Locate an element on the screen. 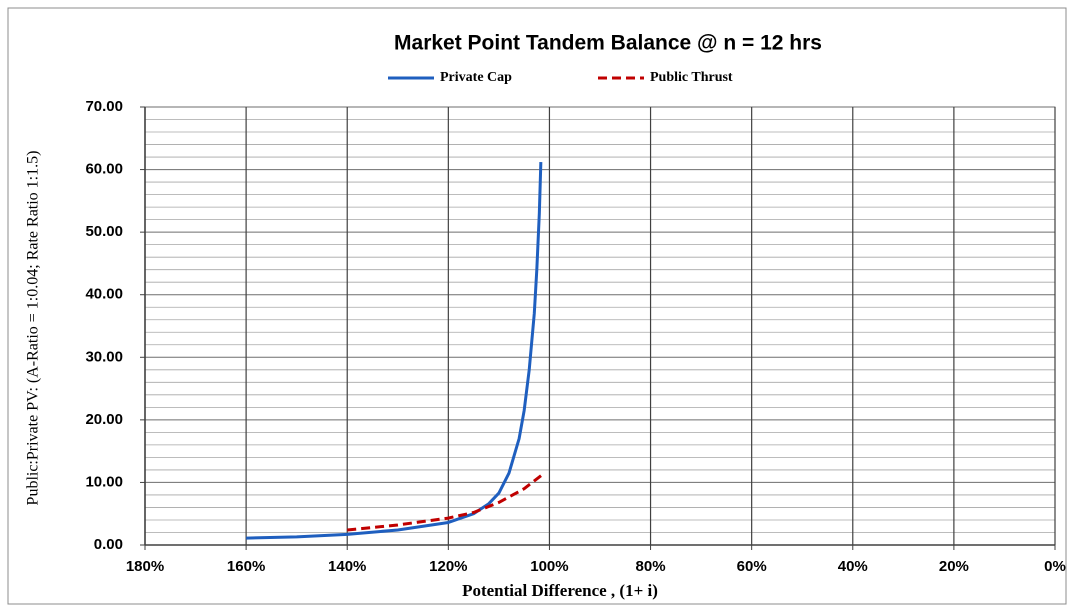 The height and width of the screenshot is (610, 1074). x-tick-label: 180% is located at coordinates (145, 566).